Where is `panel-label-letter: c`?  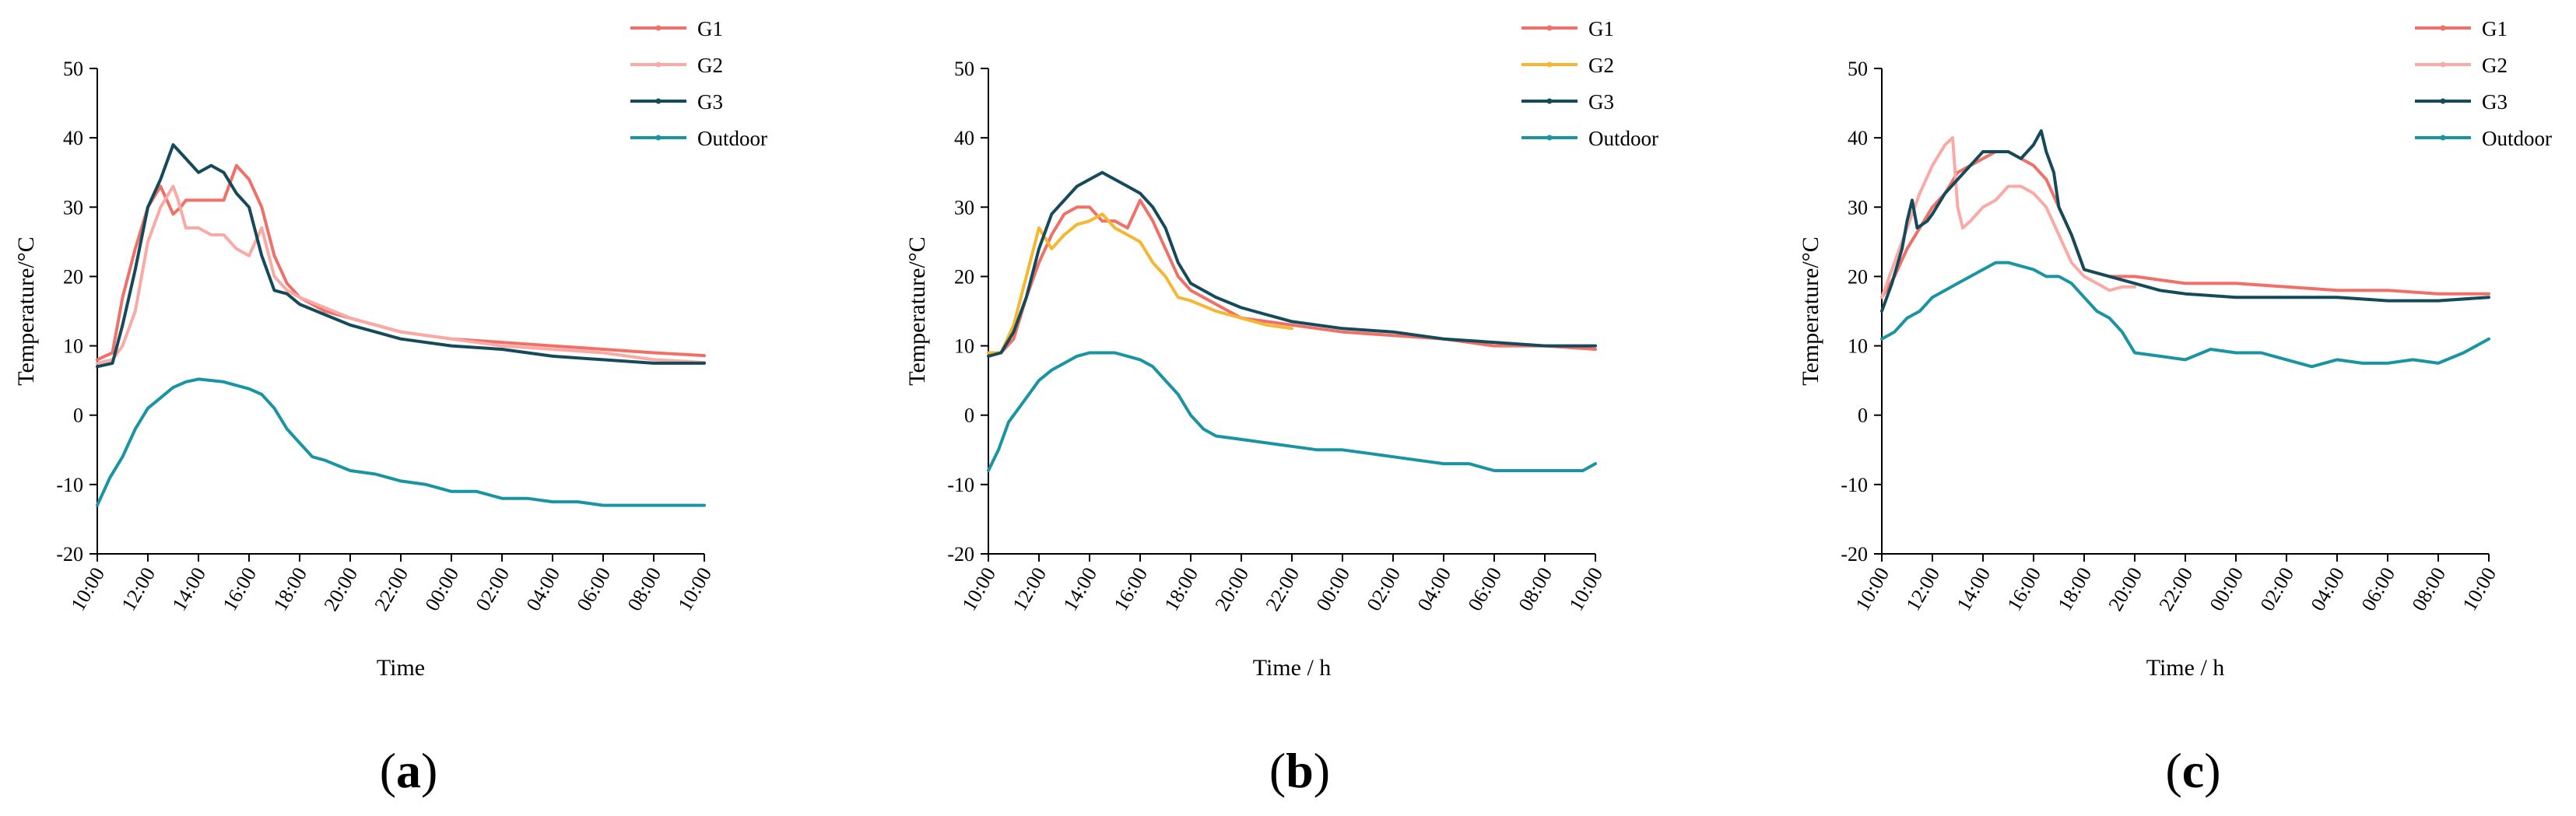 panel-label-letter: c is located at coordinates (2193, 771).